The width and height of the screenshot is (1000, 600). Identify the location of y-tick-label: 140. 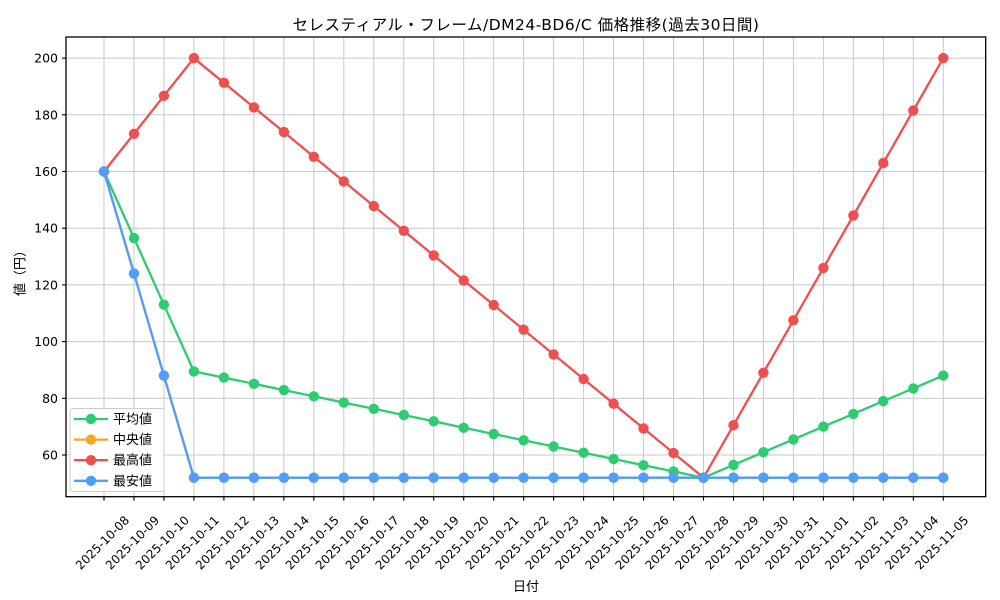
(46, 228).